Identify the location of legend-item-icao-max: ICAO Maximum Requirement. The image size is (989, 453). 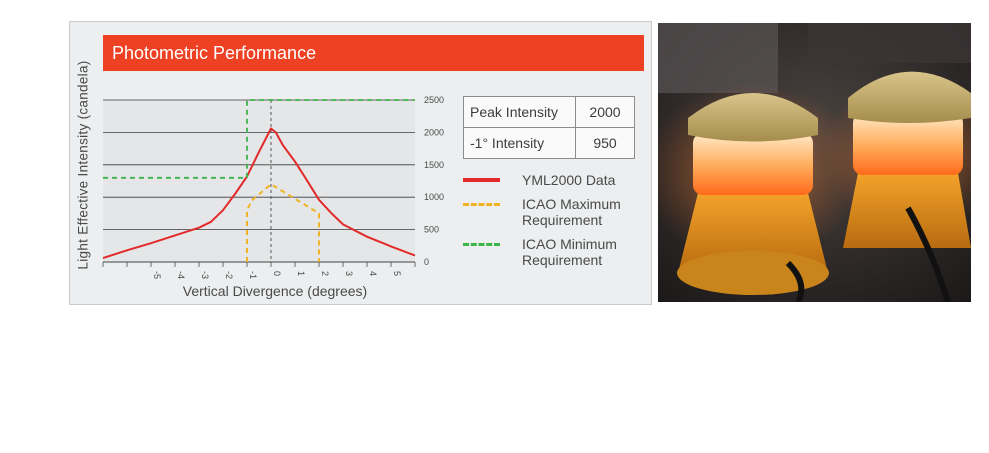
(553, 213).